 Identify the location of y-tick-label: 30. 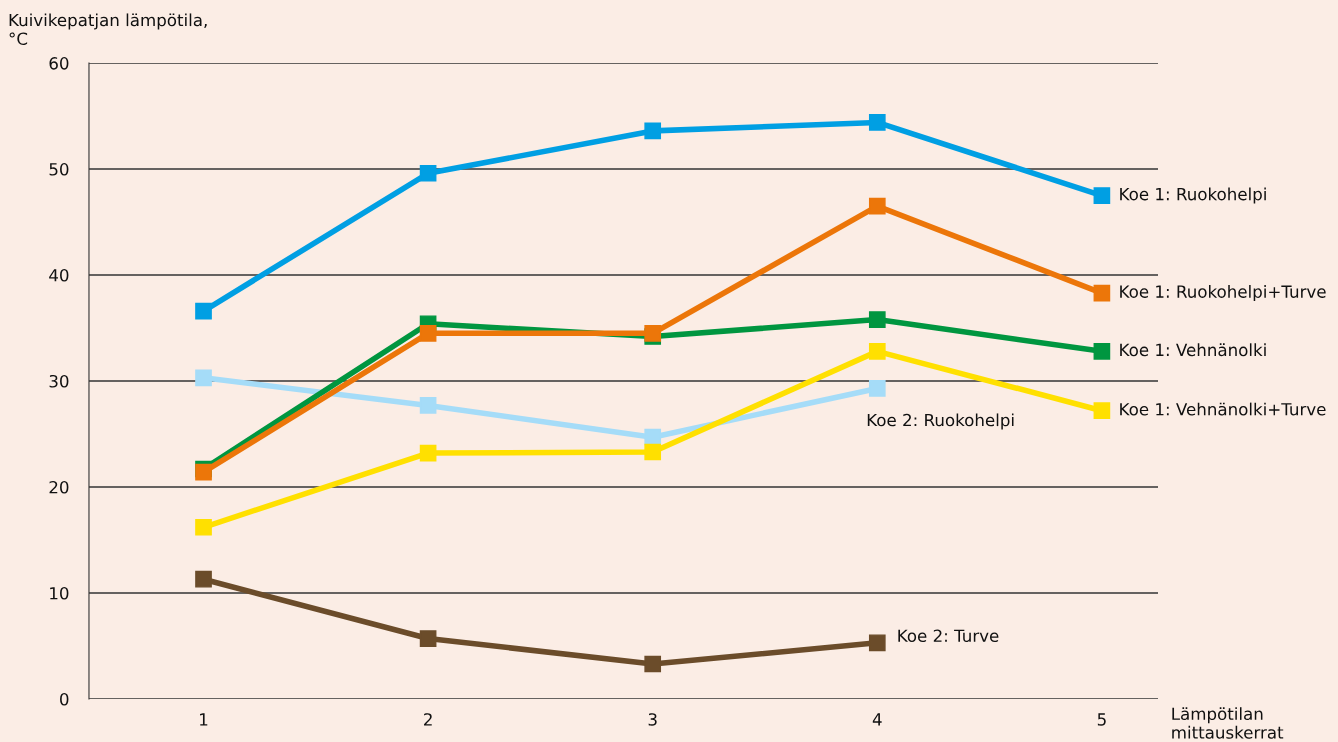
(59, 381).